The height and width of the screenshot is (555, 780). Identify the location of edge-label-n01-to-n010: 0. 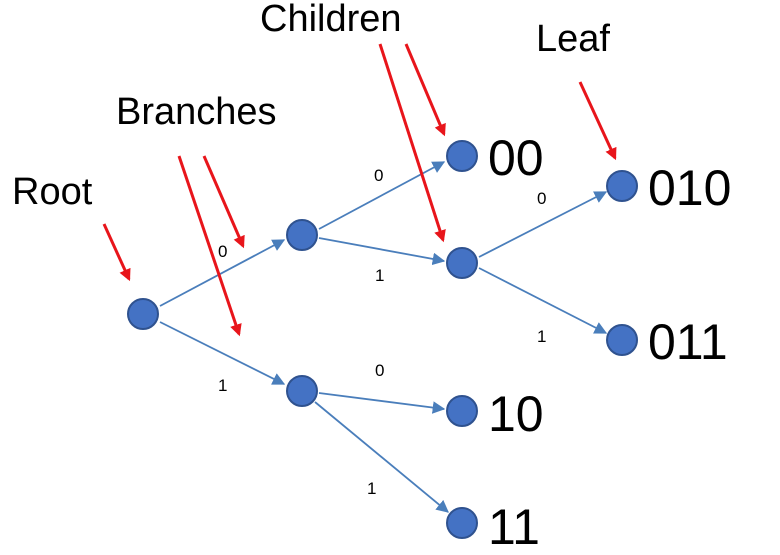
(541, 198).